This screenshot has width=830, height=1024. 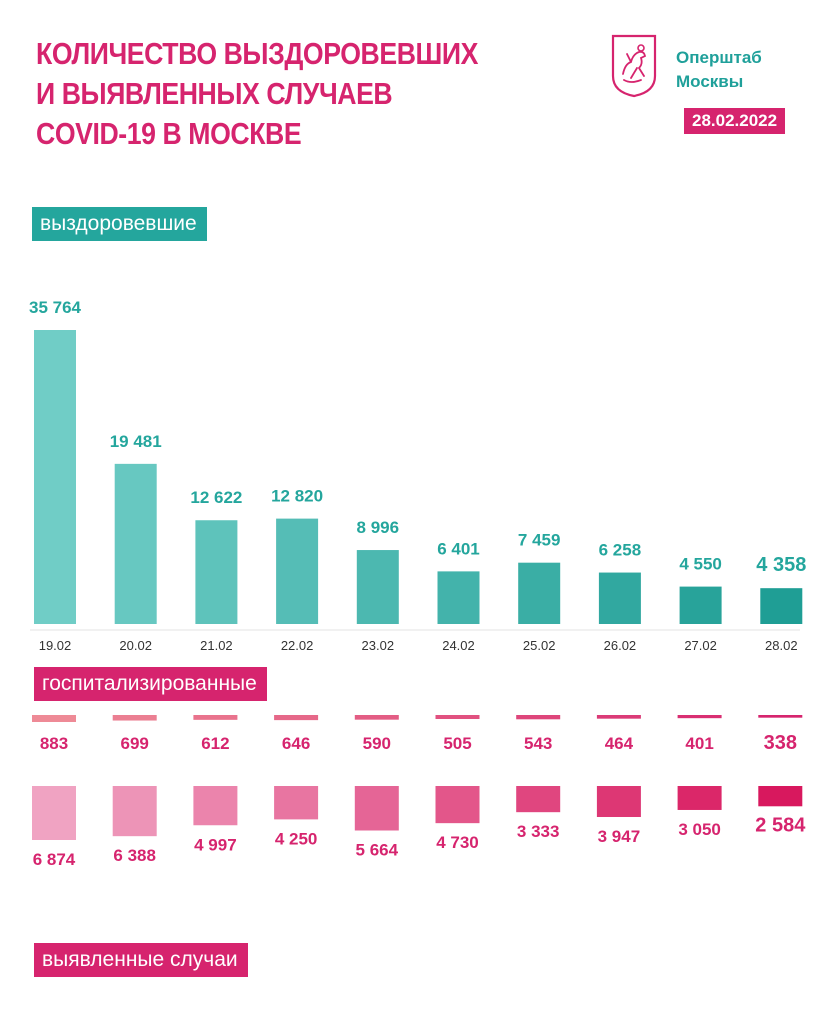 I want to click on brand-line-1: Оперштаб, so click(x=719, y=57).